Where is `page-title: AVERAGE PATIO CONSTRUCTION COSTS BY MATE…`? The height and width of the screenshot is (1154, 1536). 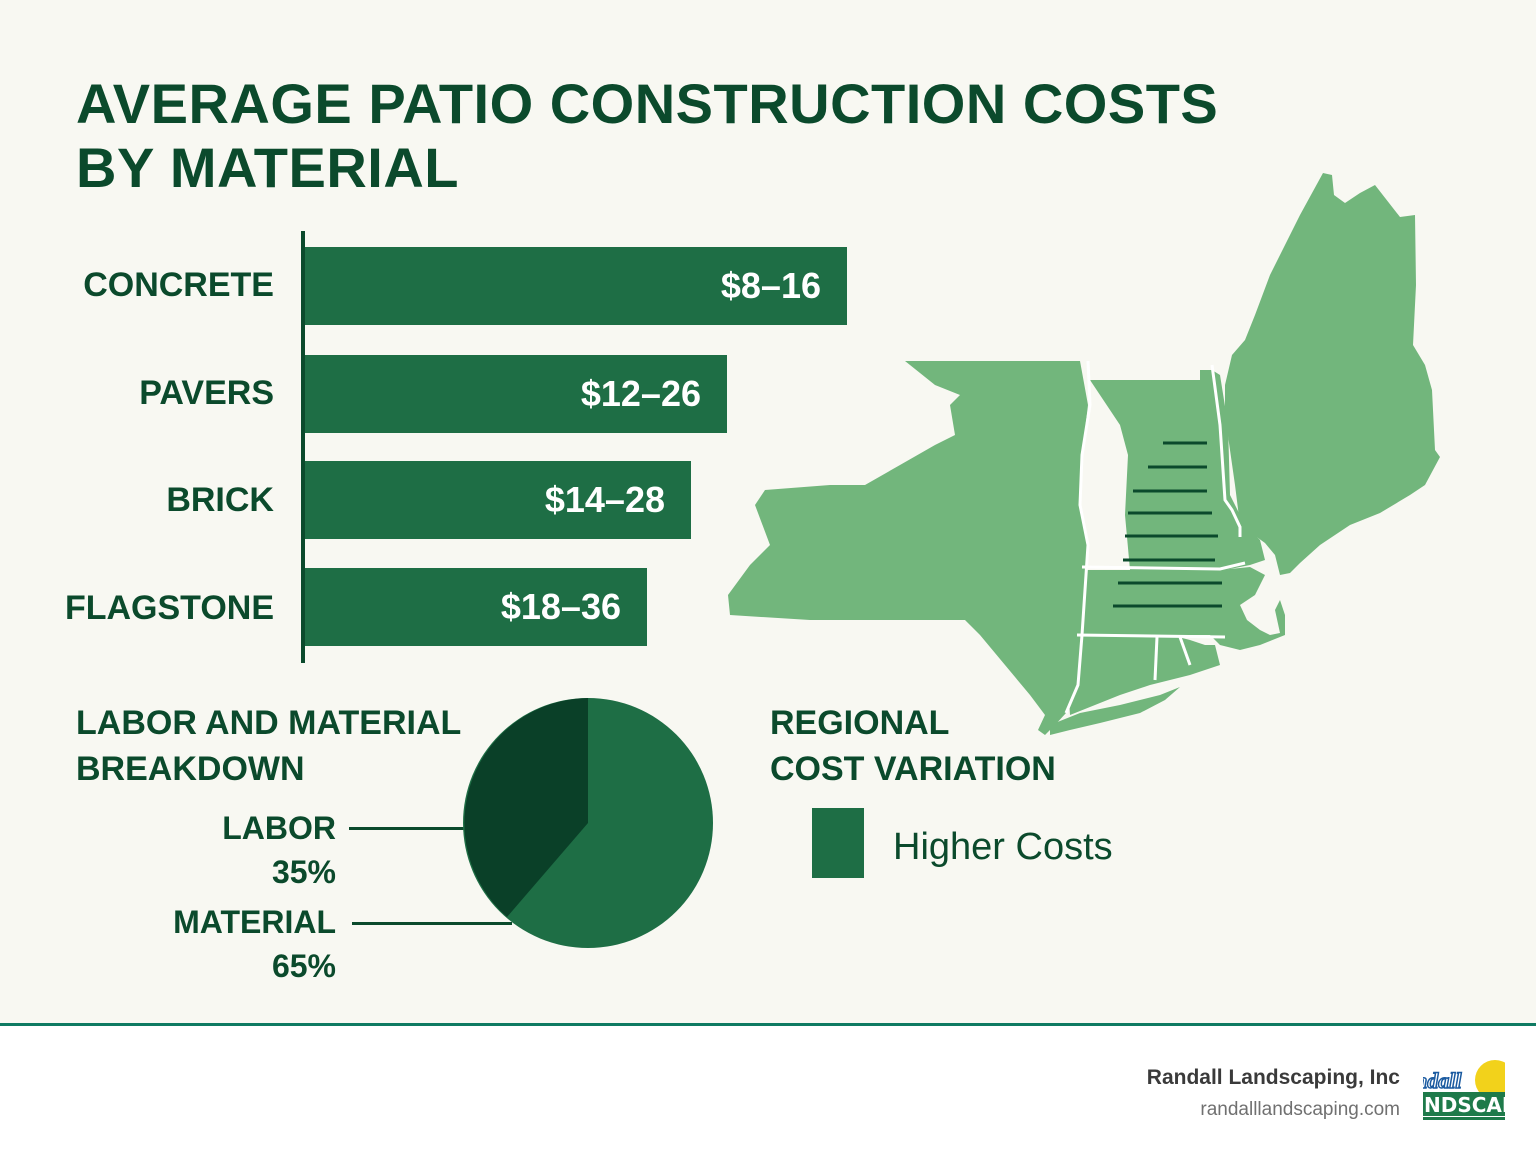
page-title: AVERAGE PATIO CONSTRUCTION COSTS BY MATE… is located at coordinates (647, 135).